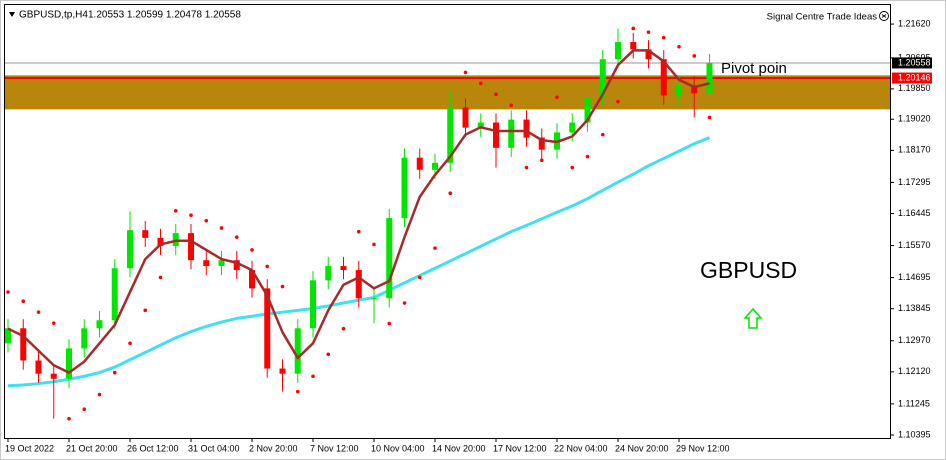 This screenshot has height=460, width=946. I want to click on y-tick-label: 1.12120, so click(914, 371).